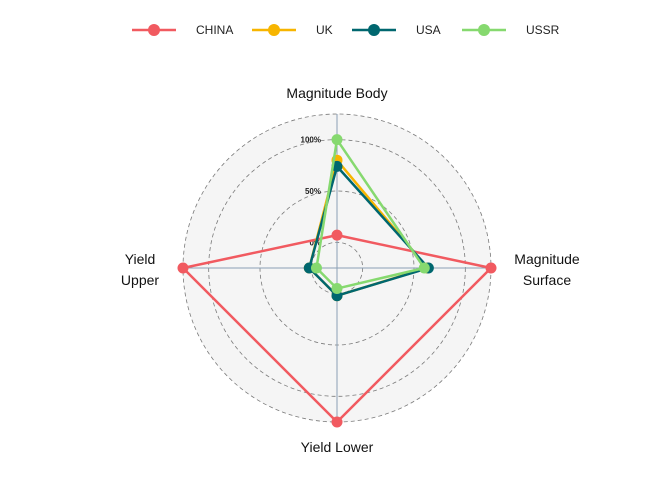  What do you see at coordinates (311, 140) in the screenshot?
I see `grid-label: 100%` at bounding box center [311, 140].